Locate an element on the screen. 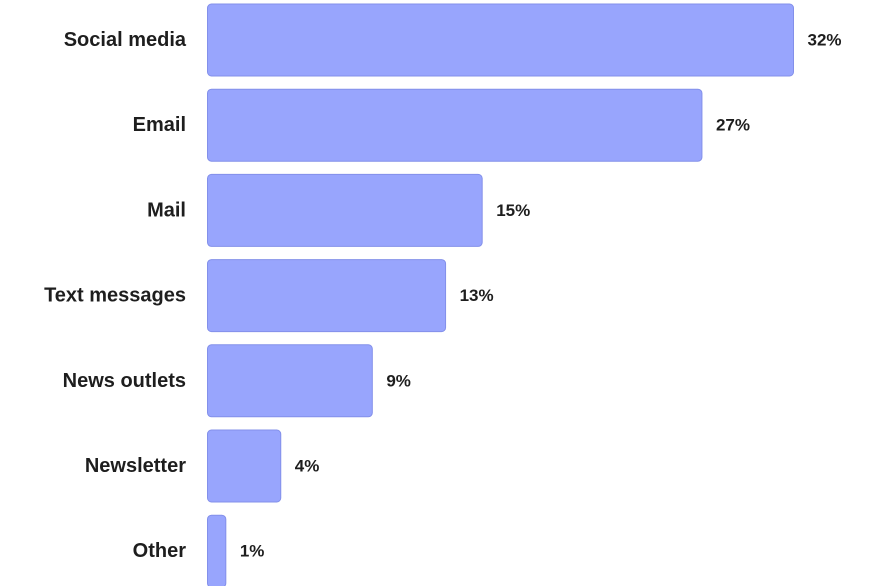 Image resolution: width=871 pixels, height=586 pixels. category-label-email: Email is located at coordinates (159, 125).